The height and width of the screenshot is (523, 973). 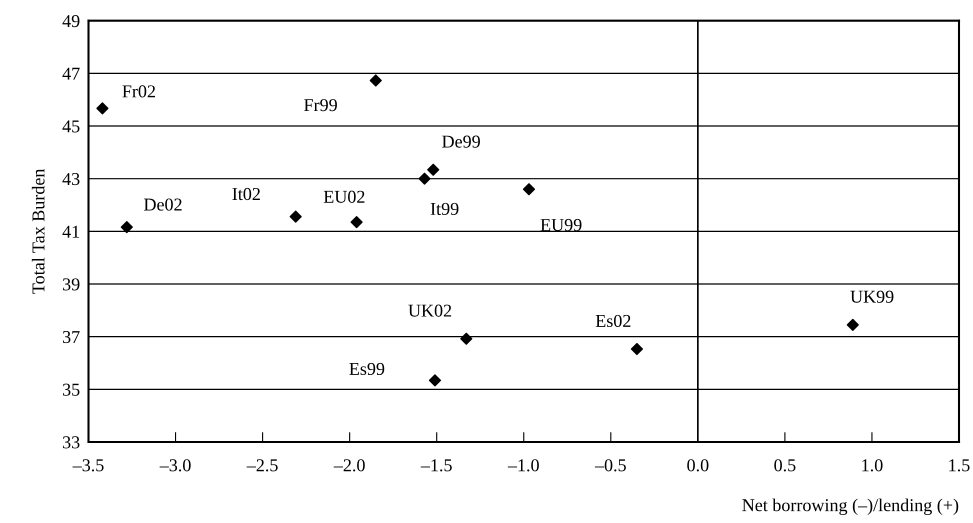 I want to click on annotation: Es02, so click(x=613, y=321).